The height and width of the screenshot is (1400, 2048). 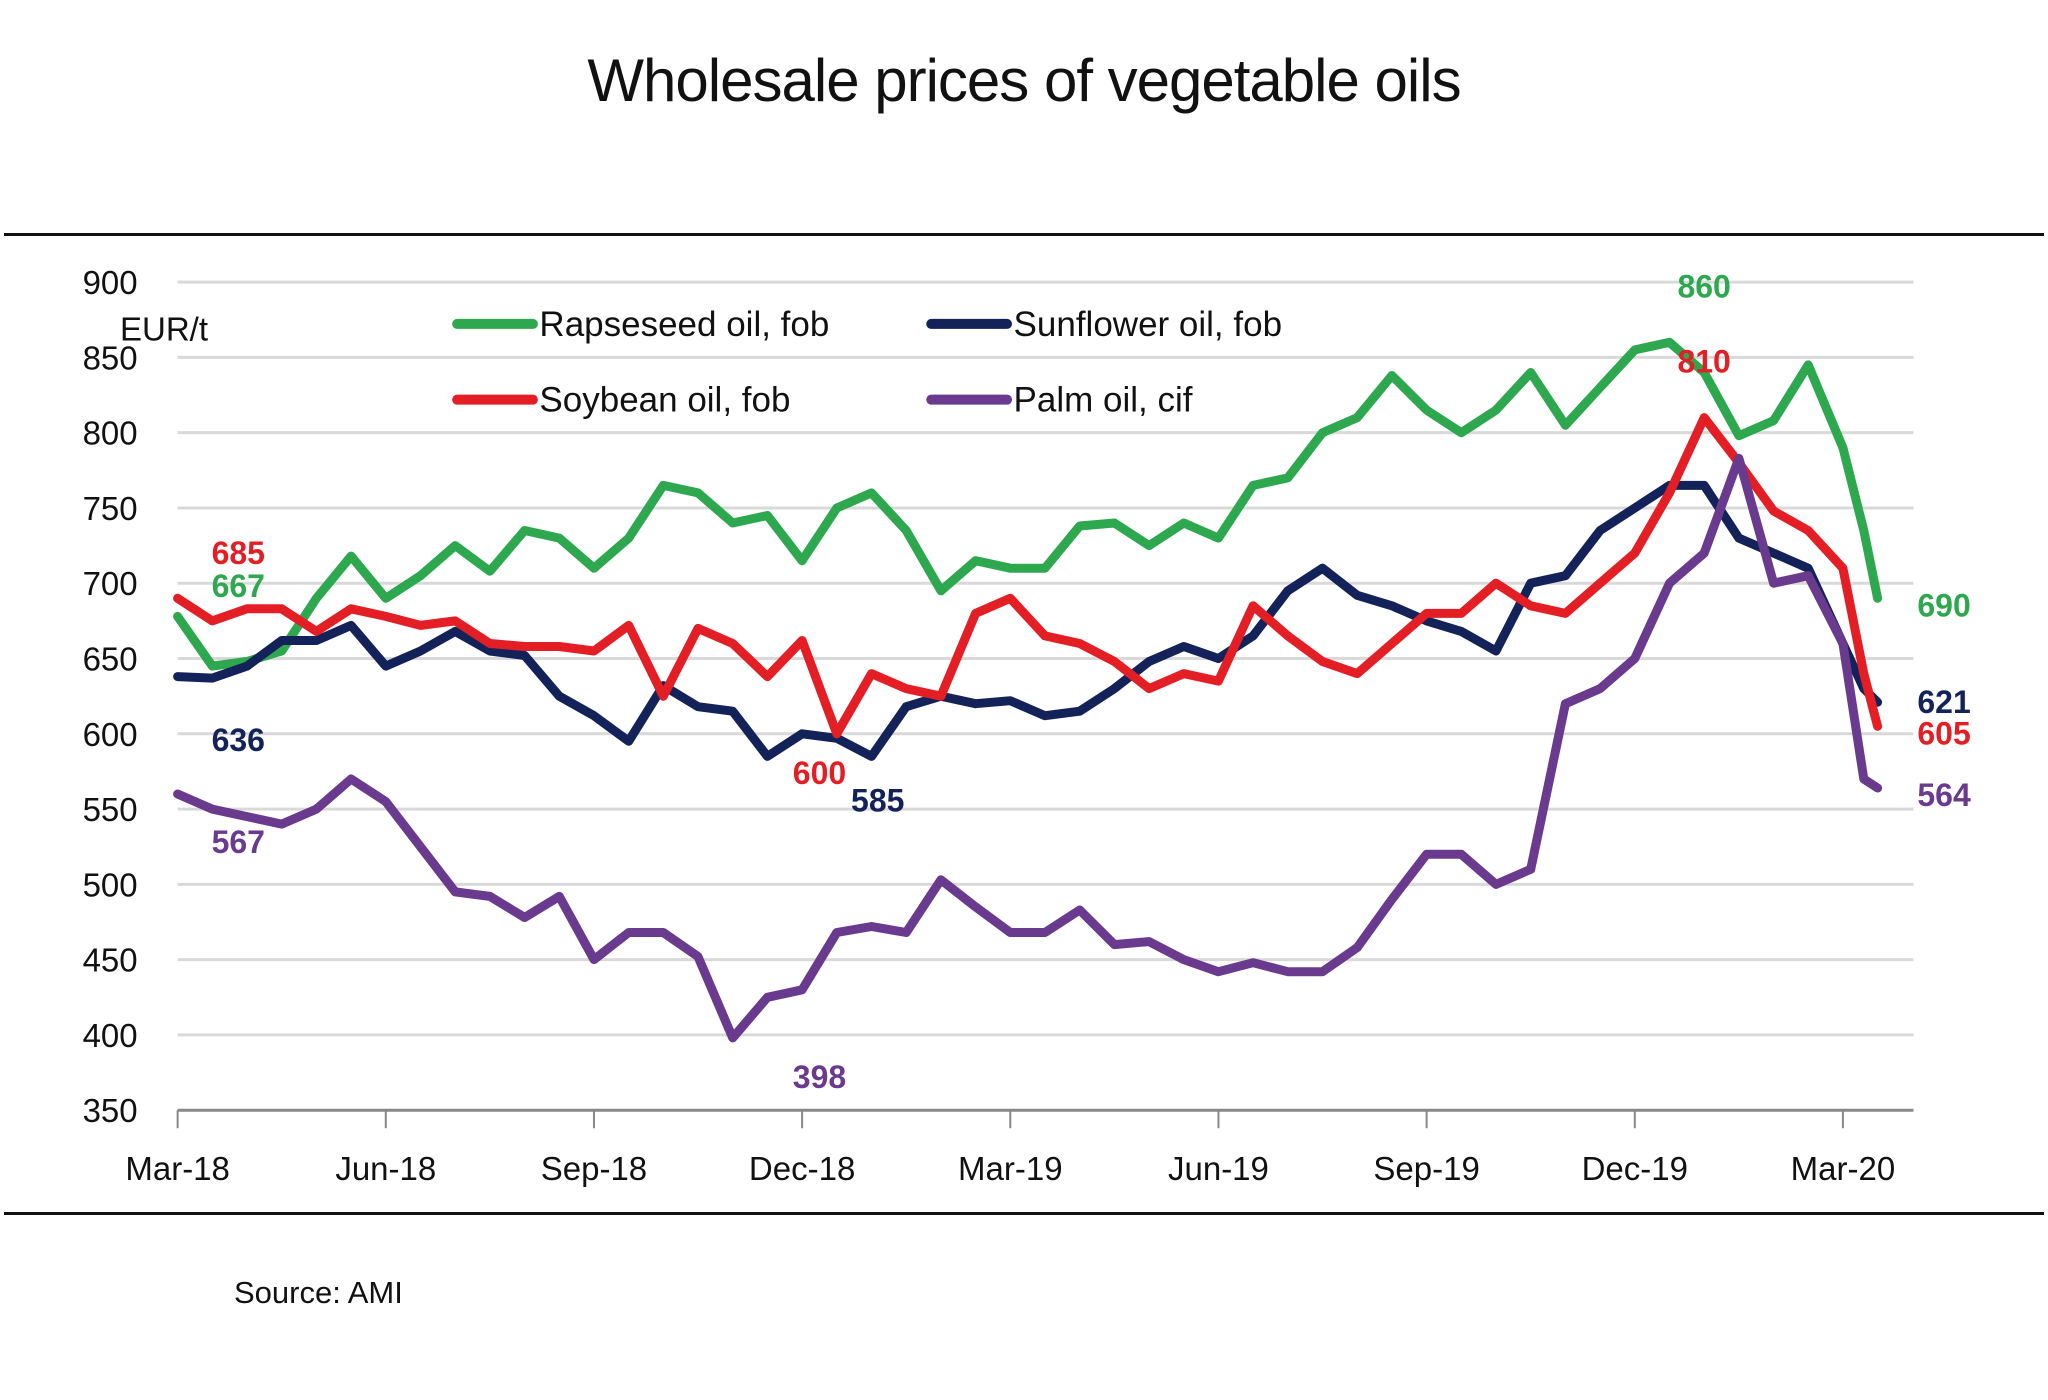 What do you see at coordinates (110, 357) in the screenshot?
I see `y-tick-label: 850` at bounding box center [110, 357].